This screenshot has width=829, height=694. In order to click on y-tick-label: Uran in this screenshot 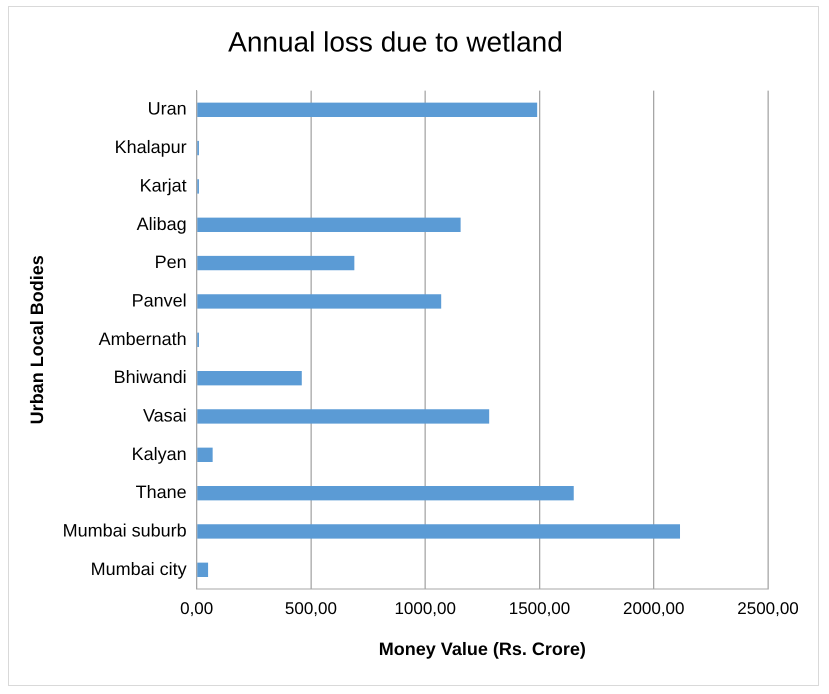, I will do `click(167, 108)`.